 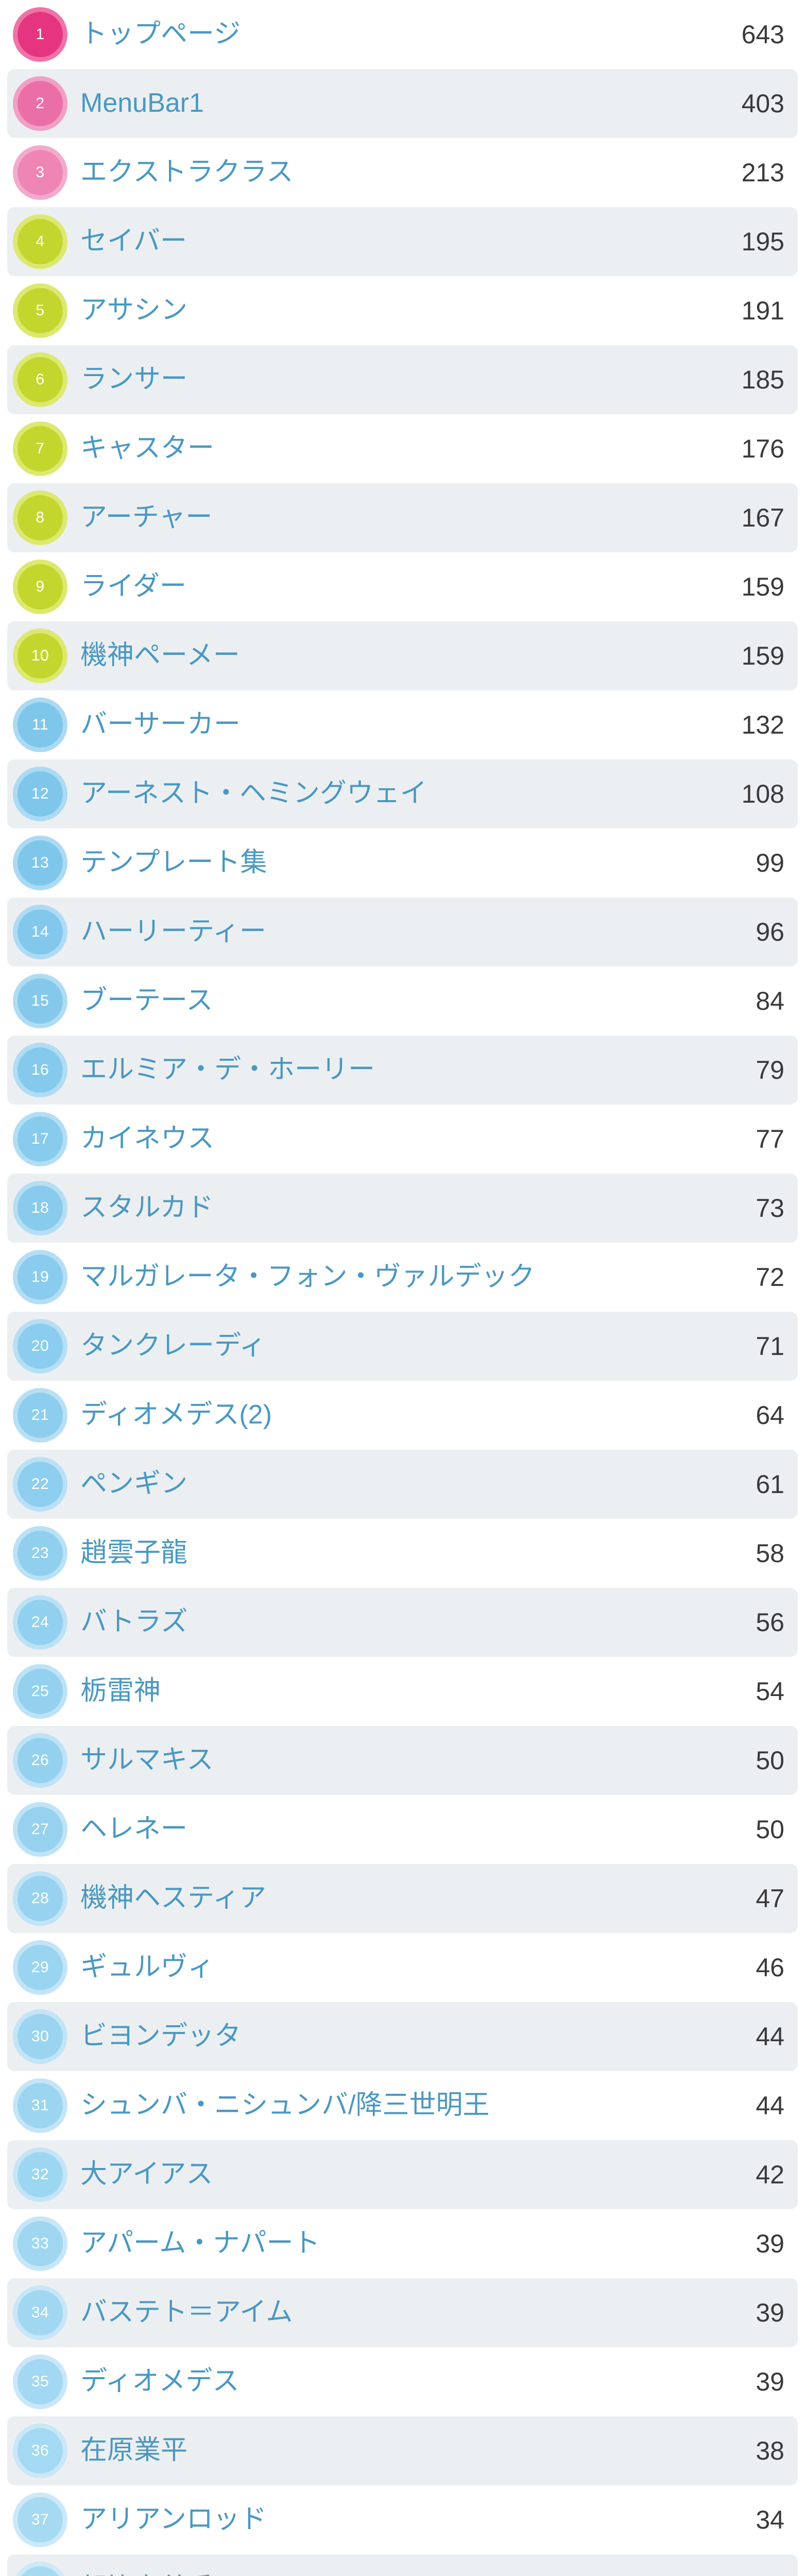 I want to click on ranking-row: 20 タンクレーディ 71, so click(x=402, y=1346).